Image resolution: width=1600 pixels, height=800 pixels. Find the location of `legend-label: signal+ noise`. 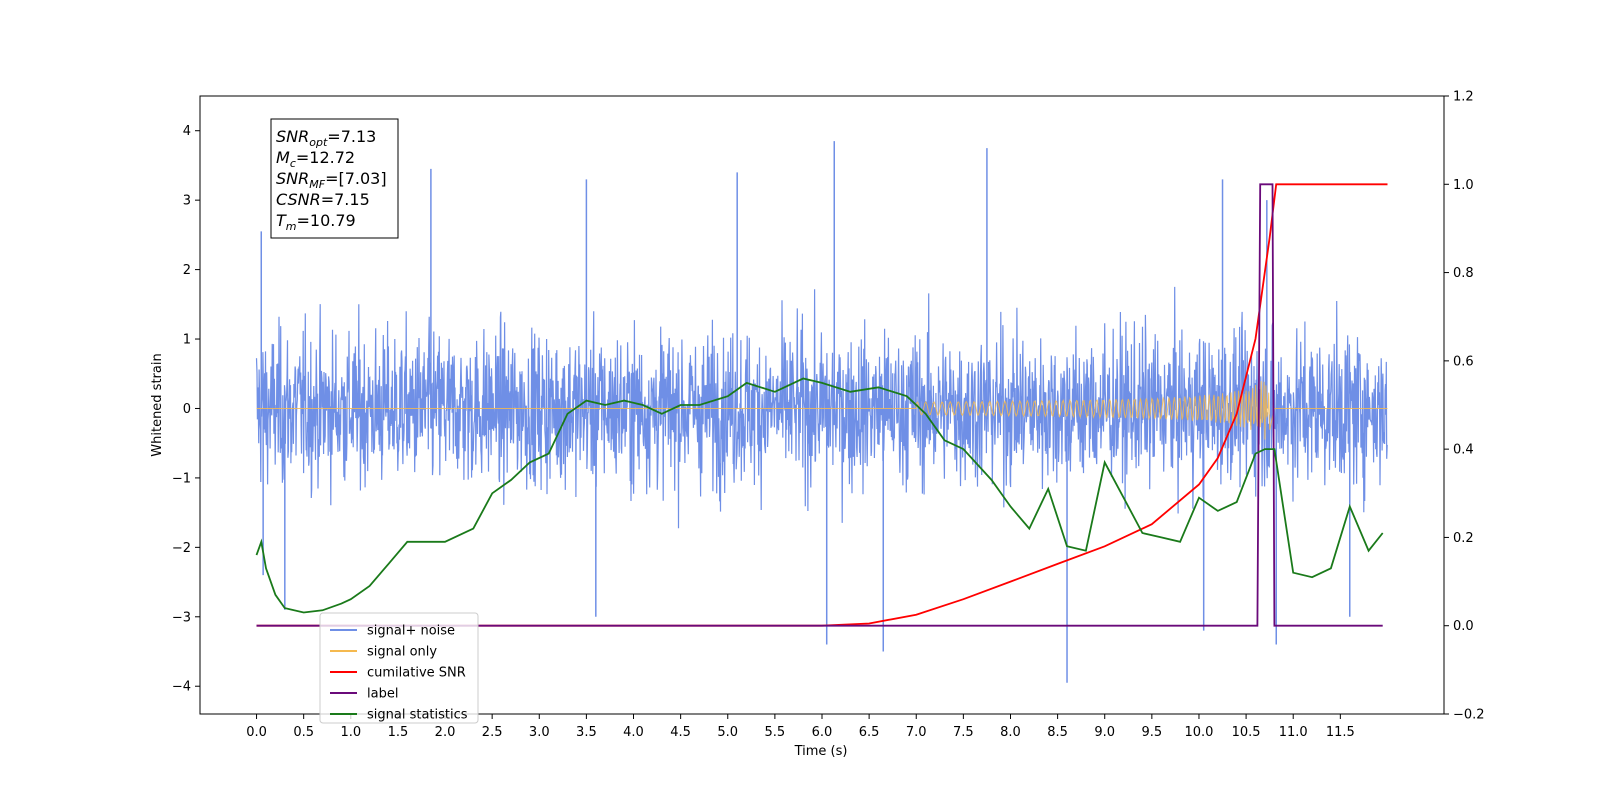

legend-label: signal+ noise is located at coordinates (411, 631).